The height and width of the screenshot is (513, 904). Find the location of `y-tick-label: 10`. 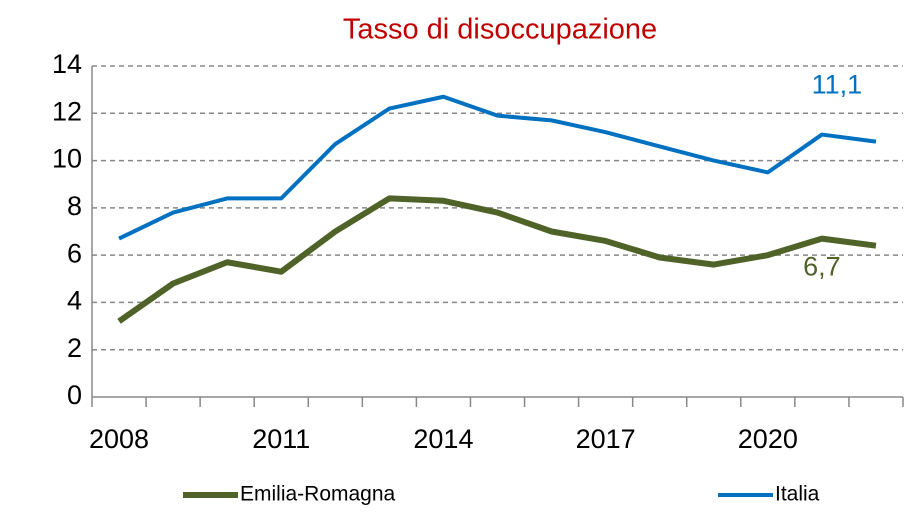

y-tick-label: 10 is located at coordinates (67, 159).